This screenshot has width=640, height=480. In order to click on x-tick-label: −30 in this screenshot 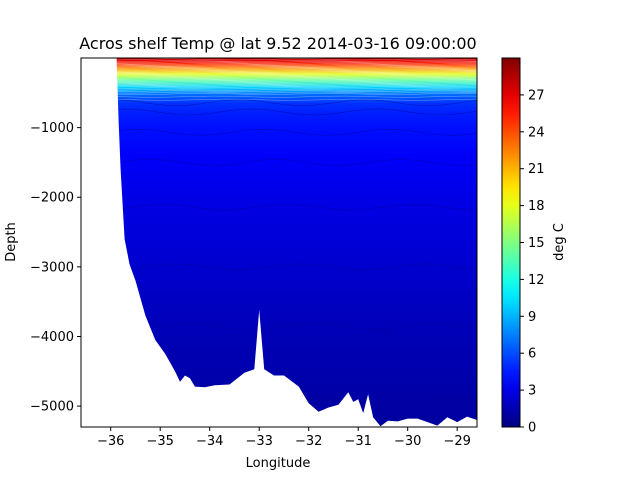, I will do `click(407, 441)`.